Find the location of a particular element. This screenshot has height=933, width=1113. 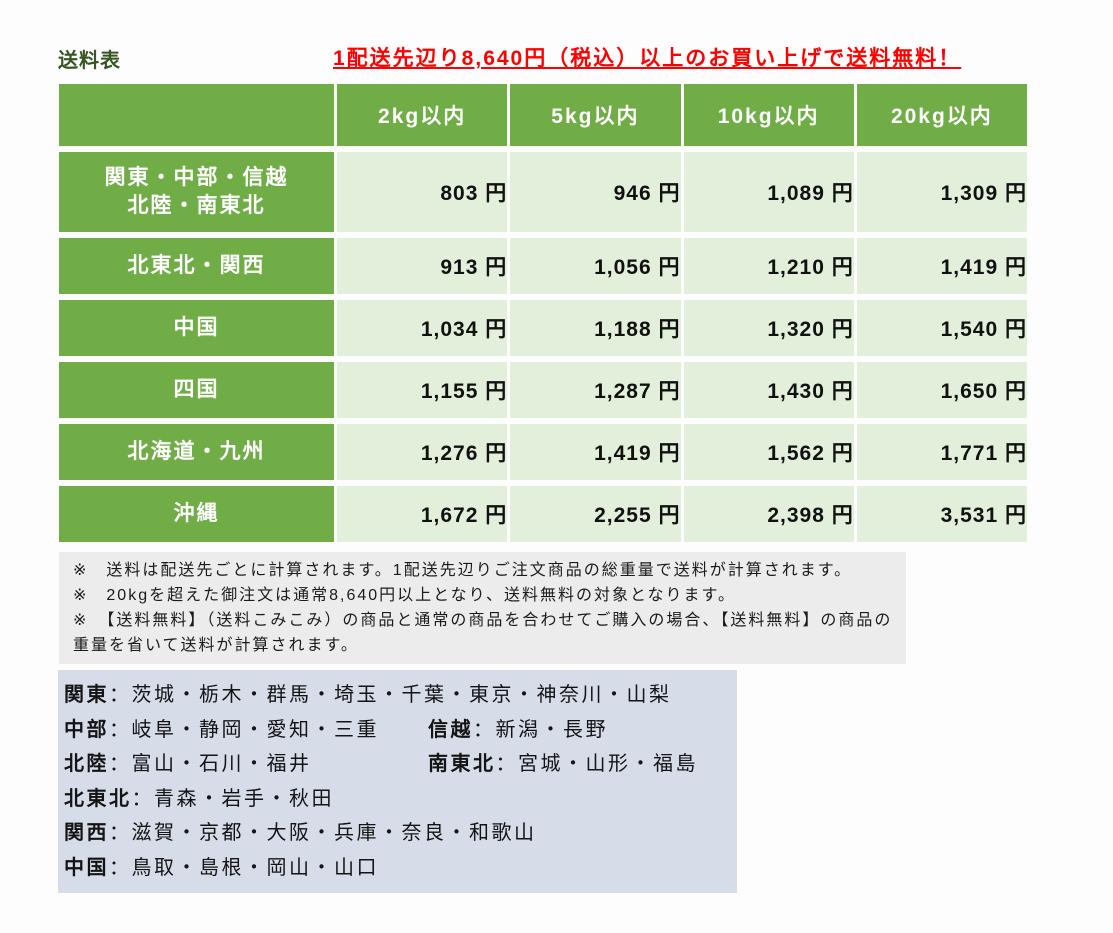

legend-entry: 関東：茨城・栃木・群馬・埼玉・千葉・東京・神奈川・山梨 is located at coordinates (368, 695).